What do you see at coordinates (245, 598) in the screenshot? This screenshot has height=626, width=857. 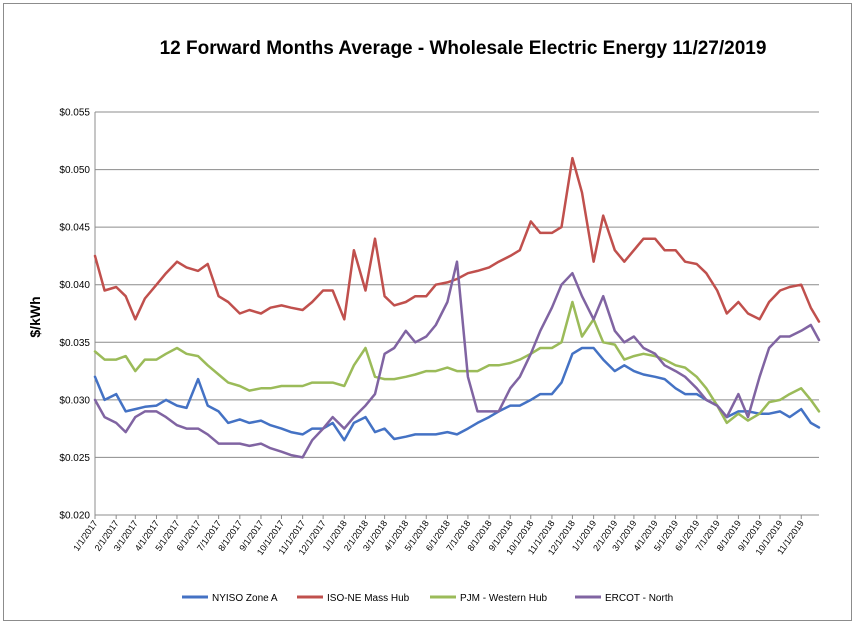 I see `legend-label: NYISO Zone A` at bounding box center [245, 598].